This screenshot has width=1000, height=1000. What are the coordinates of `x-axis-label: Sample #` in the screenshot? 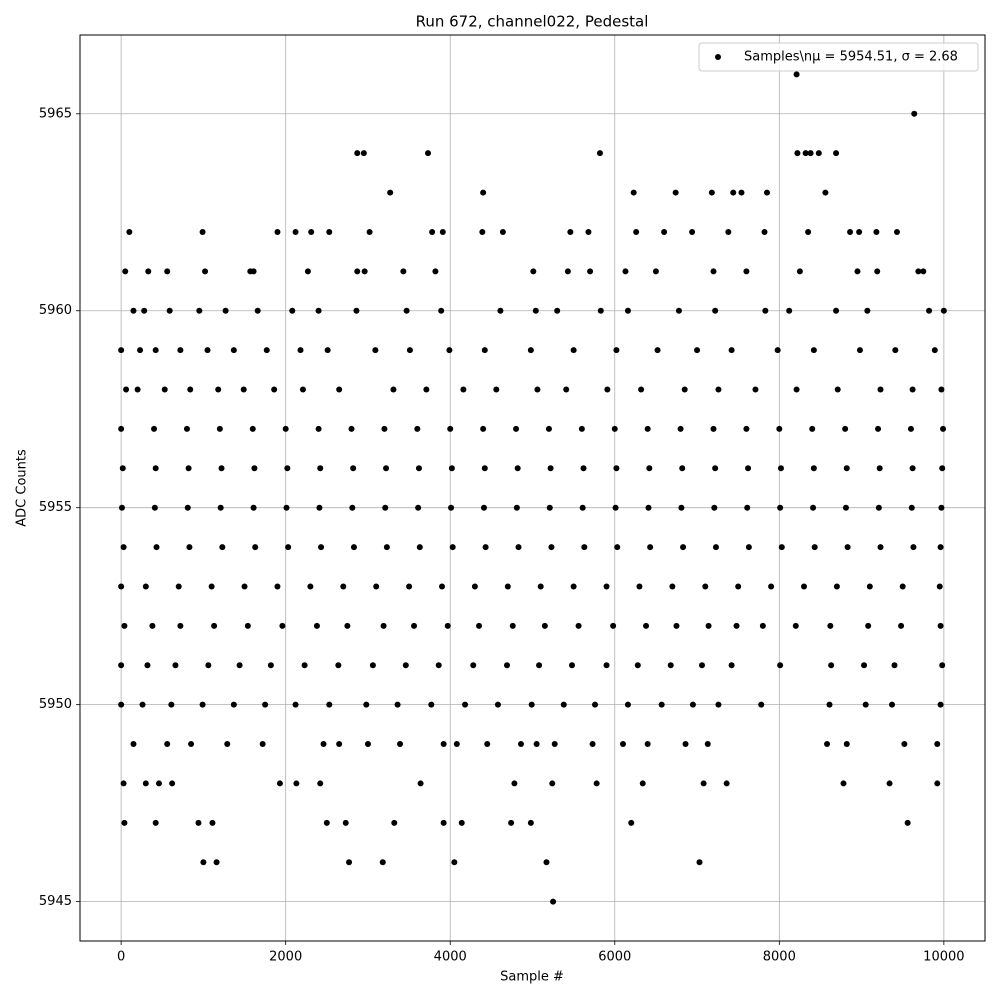 It's located at (532, 977).